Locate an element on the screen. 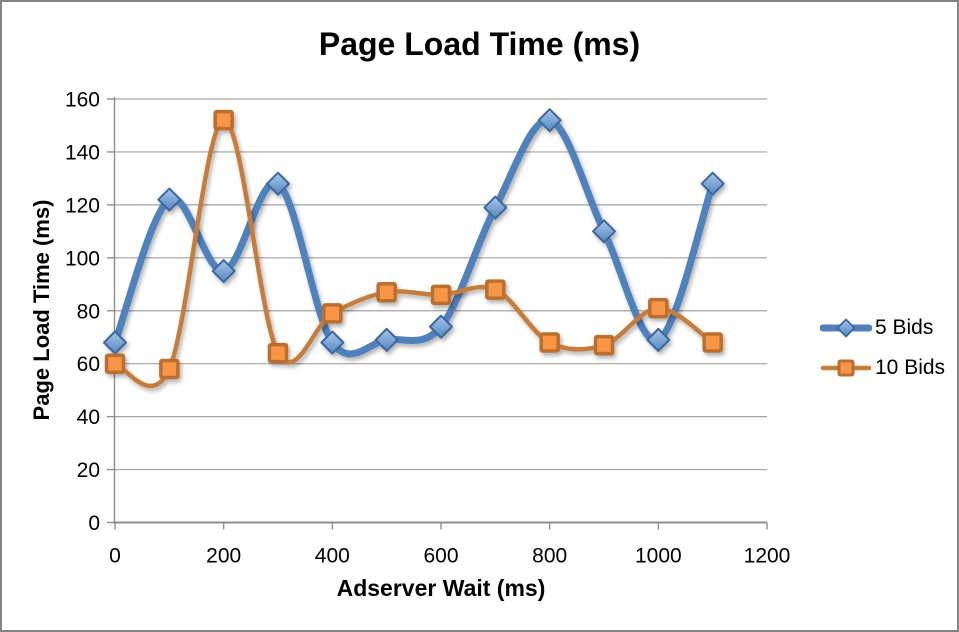  svg-text: 600 is located at coordinates (440, 556).